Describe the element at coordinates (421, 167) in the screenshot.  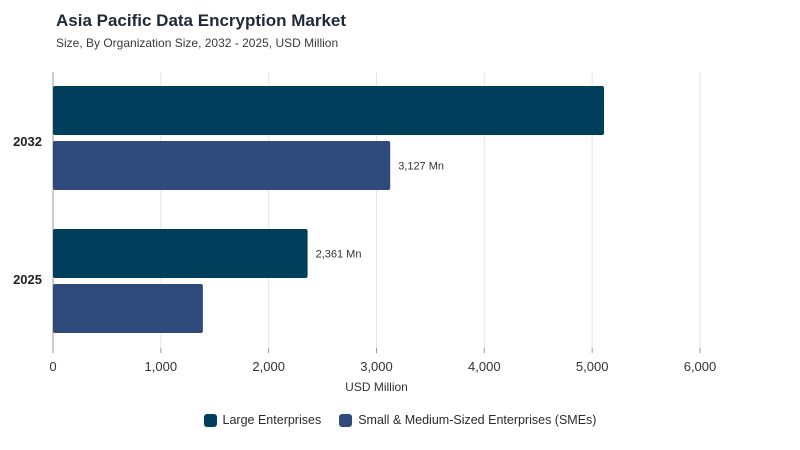
I see `data-label: 3,127 Mn` at that location.